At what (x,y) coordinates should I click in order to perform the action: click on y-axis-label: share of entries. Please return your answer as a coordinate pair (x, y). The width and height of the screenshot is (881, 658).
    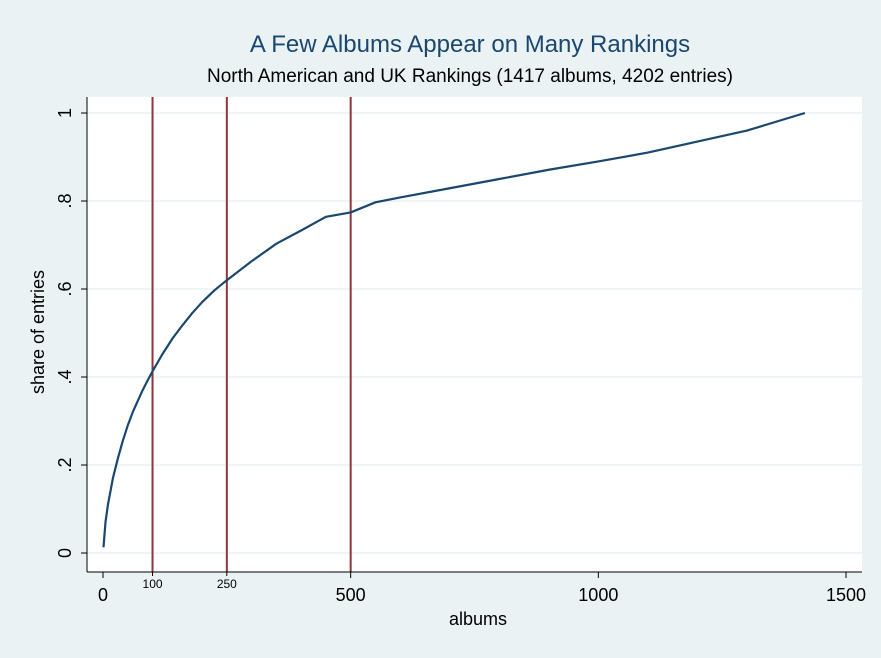
    Looking at the image, I should click on (38, 332).